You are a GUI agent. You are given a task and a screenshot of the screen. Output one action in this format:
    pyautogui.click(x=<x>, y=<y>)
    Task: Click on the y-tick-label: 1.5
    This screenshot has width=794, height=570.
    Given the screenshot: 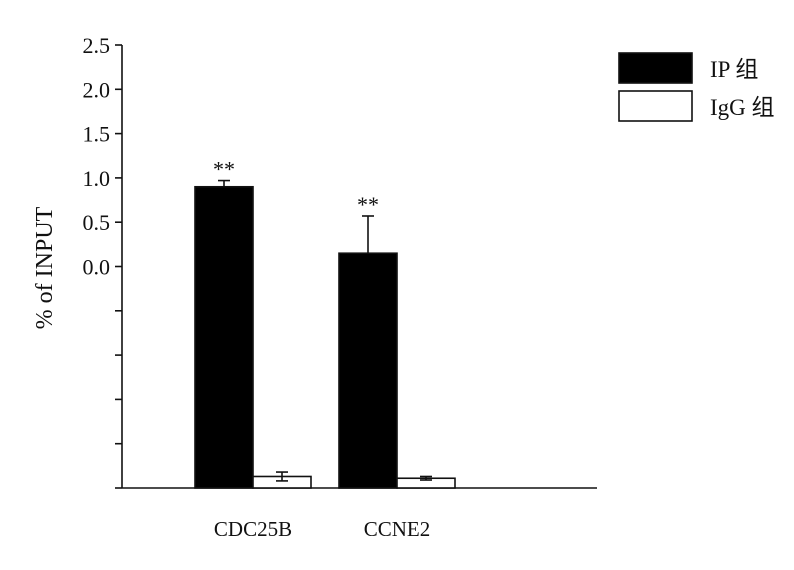 What is the action you would take?
    pyautogui.click(x=97, y=134)
    